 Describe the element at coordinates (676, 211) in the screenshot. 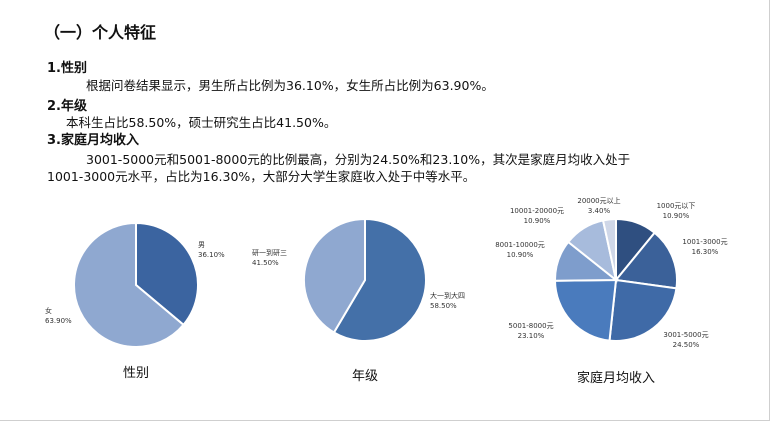

I see `slice-label: 1000元以下 10.90%` at that location.